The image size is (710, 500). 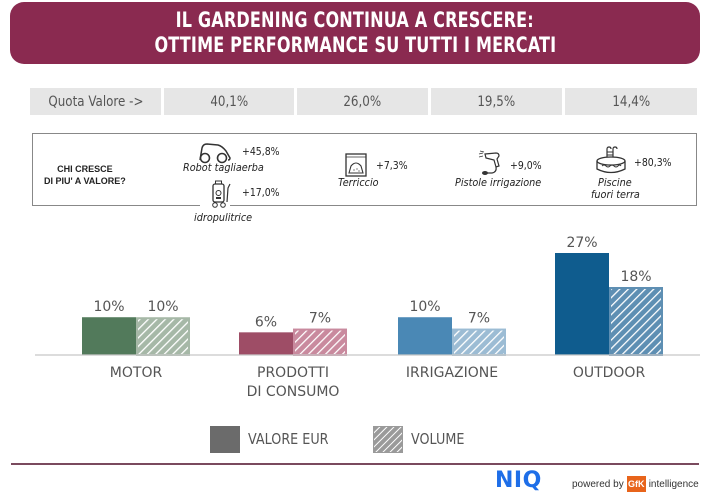 What do you see at coordinates (261, 151) in the screenshot?
I see `growth-value: +45,8%` at bounding box center [261, 151].